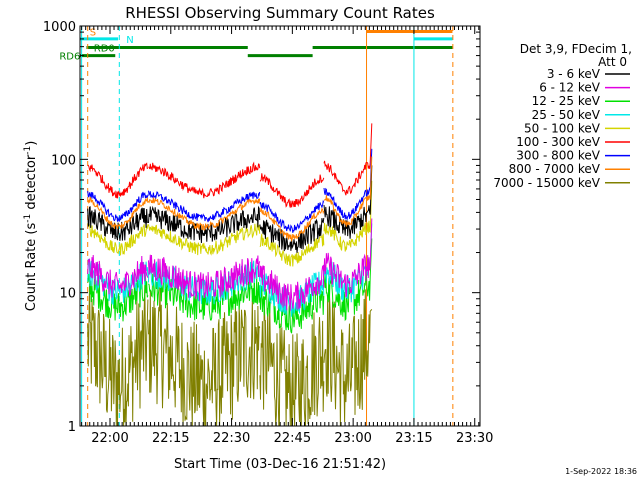  Describe the element at coordinates (352, 438) in the screenshot. I see `x-tick-label: 23:00` at that location.